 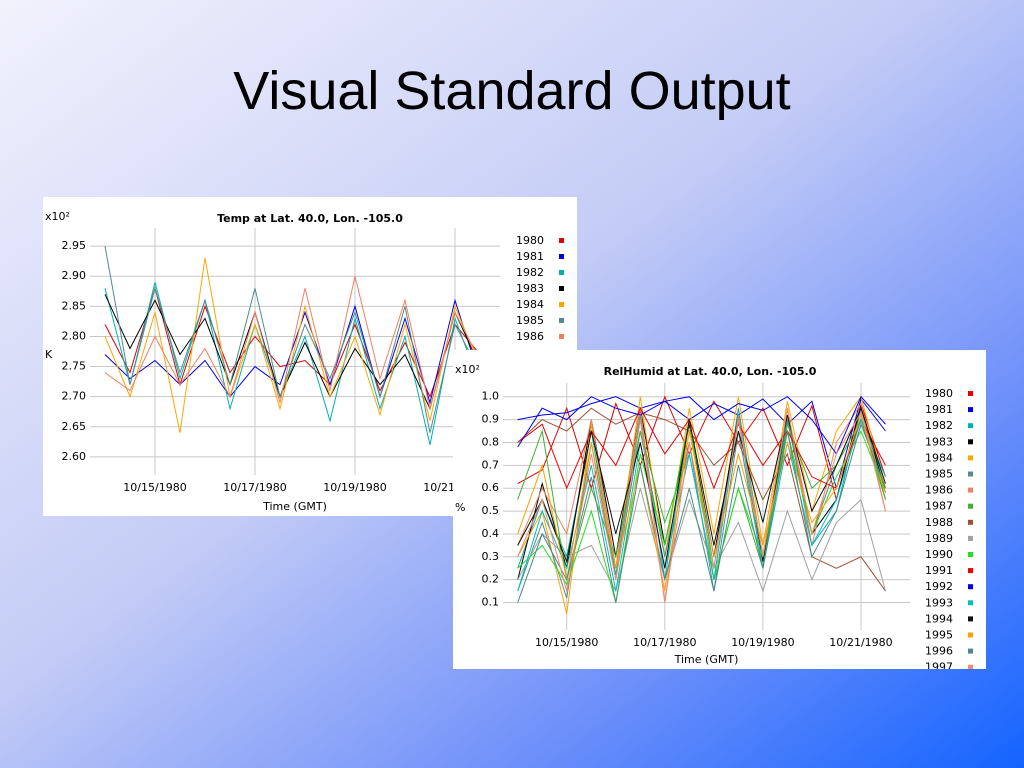 I want to click on legend-label: 1994, so click(x=939, y=618).